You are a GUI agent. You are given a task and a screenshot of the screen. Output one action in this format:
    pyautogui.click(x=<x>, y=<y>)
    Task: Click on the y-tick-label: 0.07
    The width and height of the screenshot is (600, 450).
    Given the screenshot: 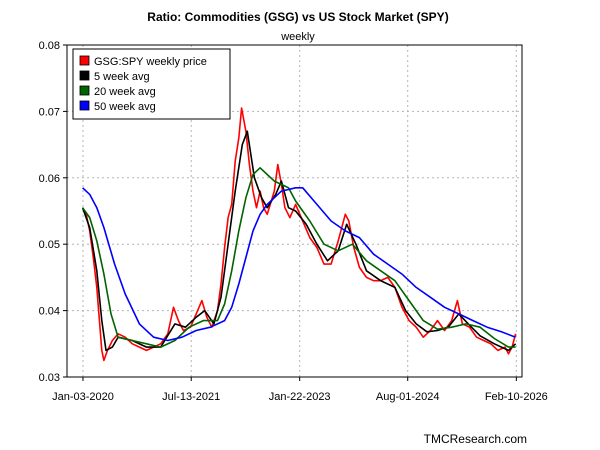 What is the action you would take?
    pyautogui.click(x=49, y=112)
    